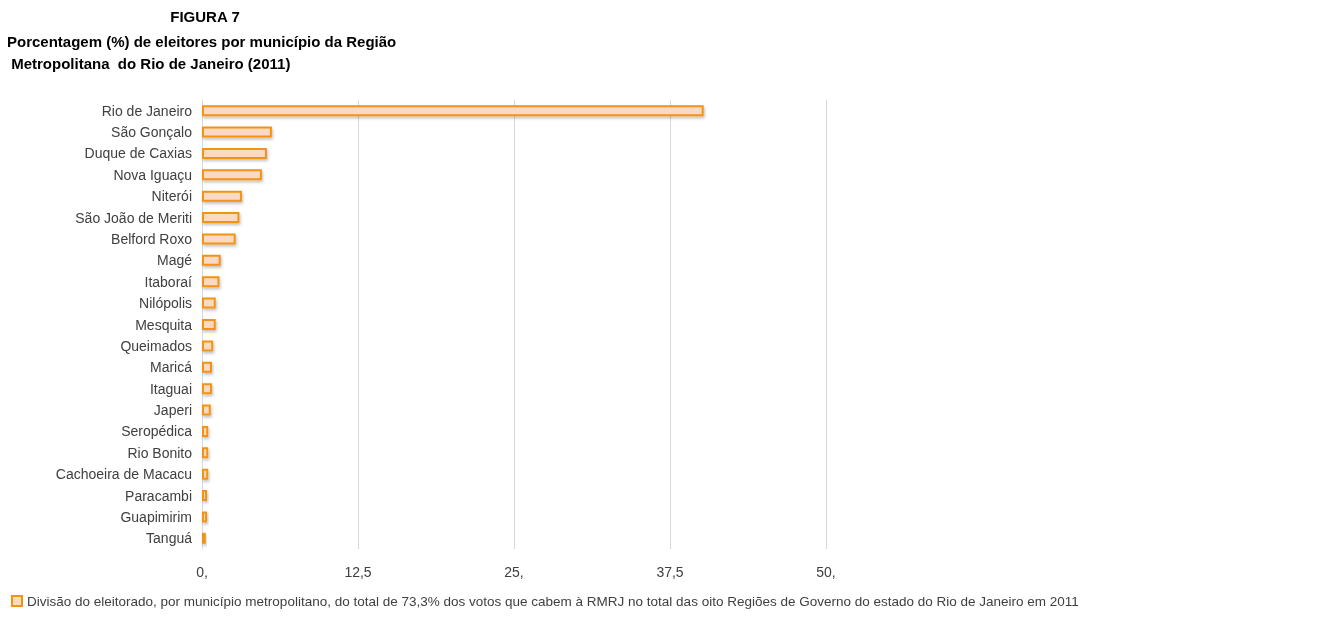 This screenshot has height=619, width=1319. I want to click on y-tick-label: Duque de Caxias, so click(138, 153).